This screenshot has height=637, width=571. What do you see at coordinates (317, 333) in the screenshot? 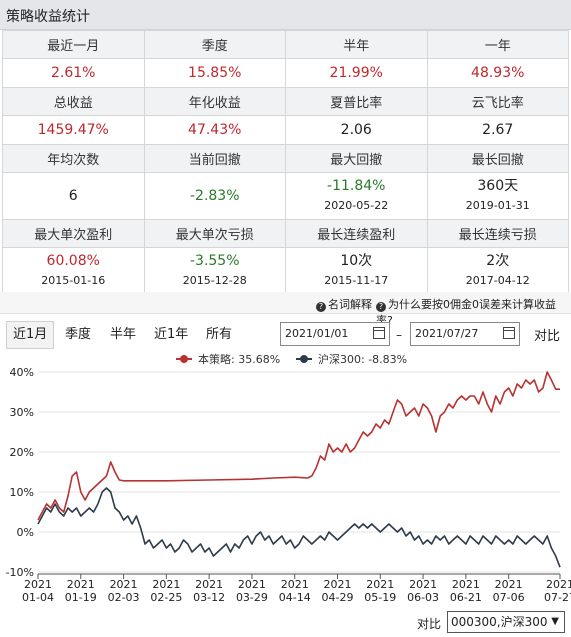
I see `start-date-value: 2021/01/01` at bounding box center [317, 333].